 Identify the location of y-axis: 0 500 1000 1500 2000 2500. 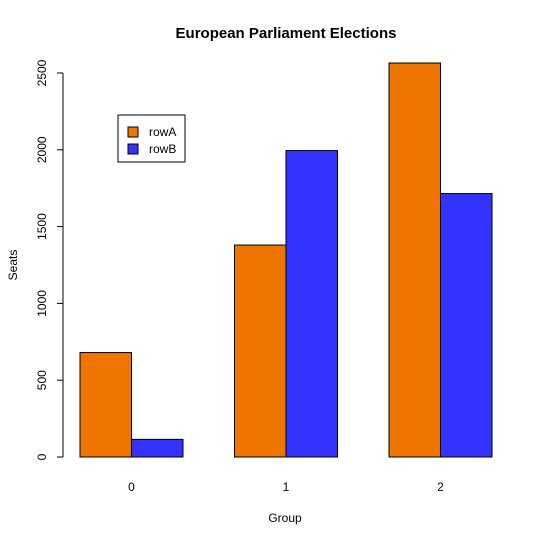
(49, 259).